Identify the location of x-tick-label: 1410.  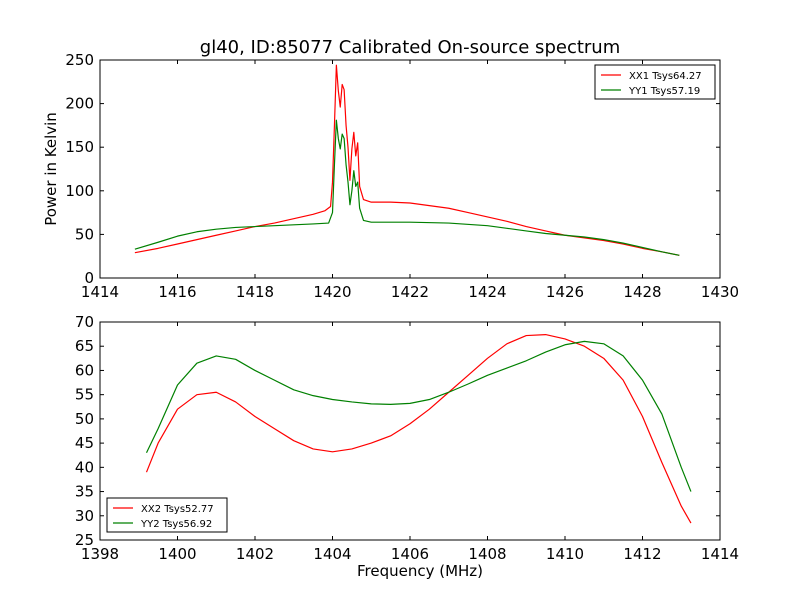
(565, 554).